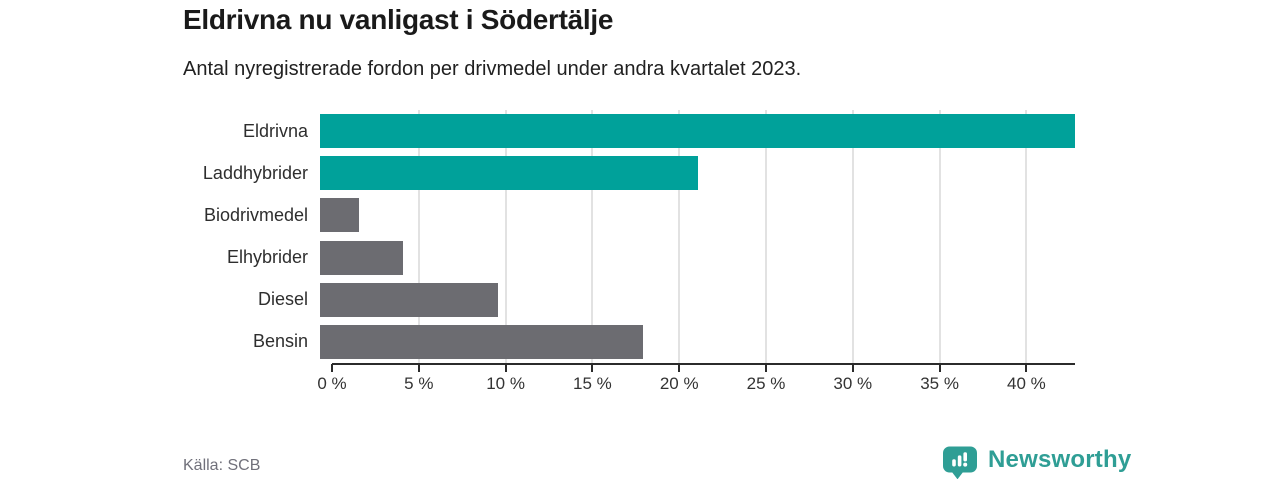 The image size is (1280, 480). What do you see at coordinates (1060, 459) in the screenshot?
I see `newsworthy-wordmark: Newsworthy` at bounding box center [1060, 459].